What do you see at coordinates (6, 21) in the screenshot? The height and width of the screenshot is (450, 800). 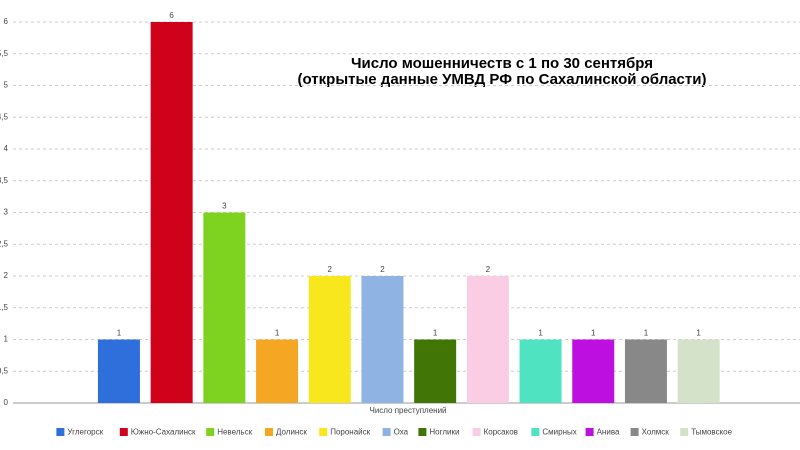 I see `y-tick-label: 6` at bounding box center [6, 21].